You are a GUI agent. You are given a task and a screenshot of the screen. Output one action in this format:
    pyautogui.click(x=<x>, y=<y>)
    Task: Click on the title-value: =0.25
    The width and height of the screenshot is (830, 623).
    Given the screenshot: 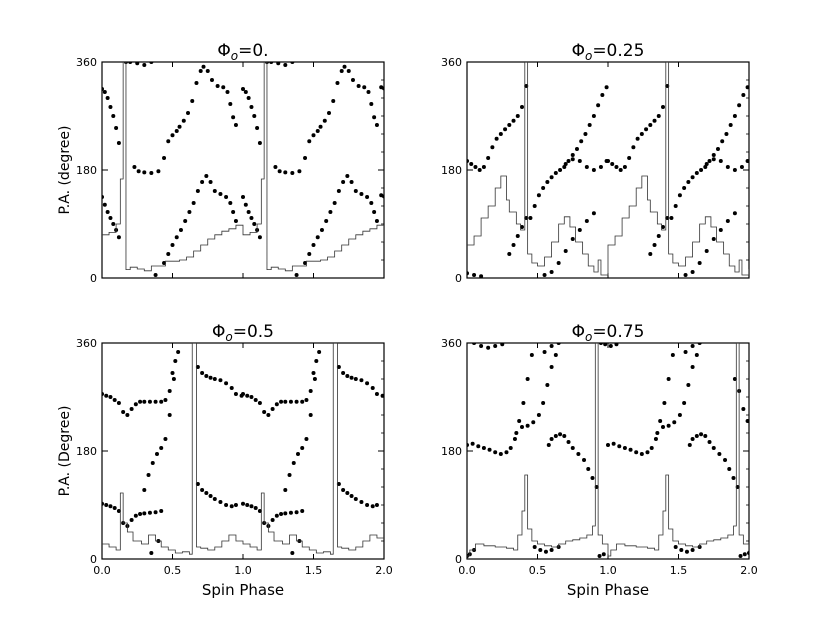 What is the action you would take?
    pyautogui.click(x=618, y=51)
    